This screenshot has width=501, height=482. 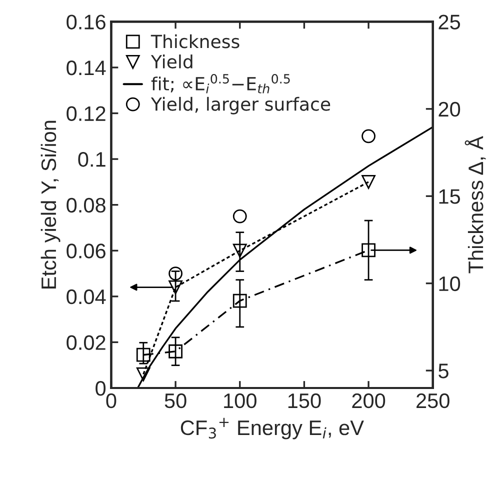 I want to click on y2-tick-label: 10, so click(x=449, y=284).